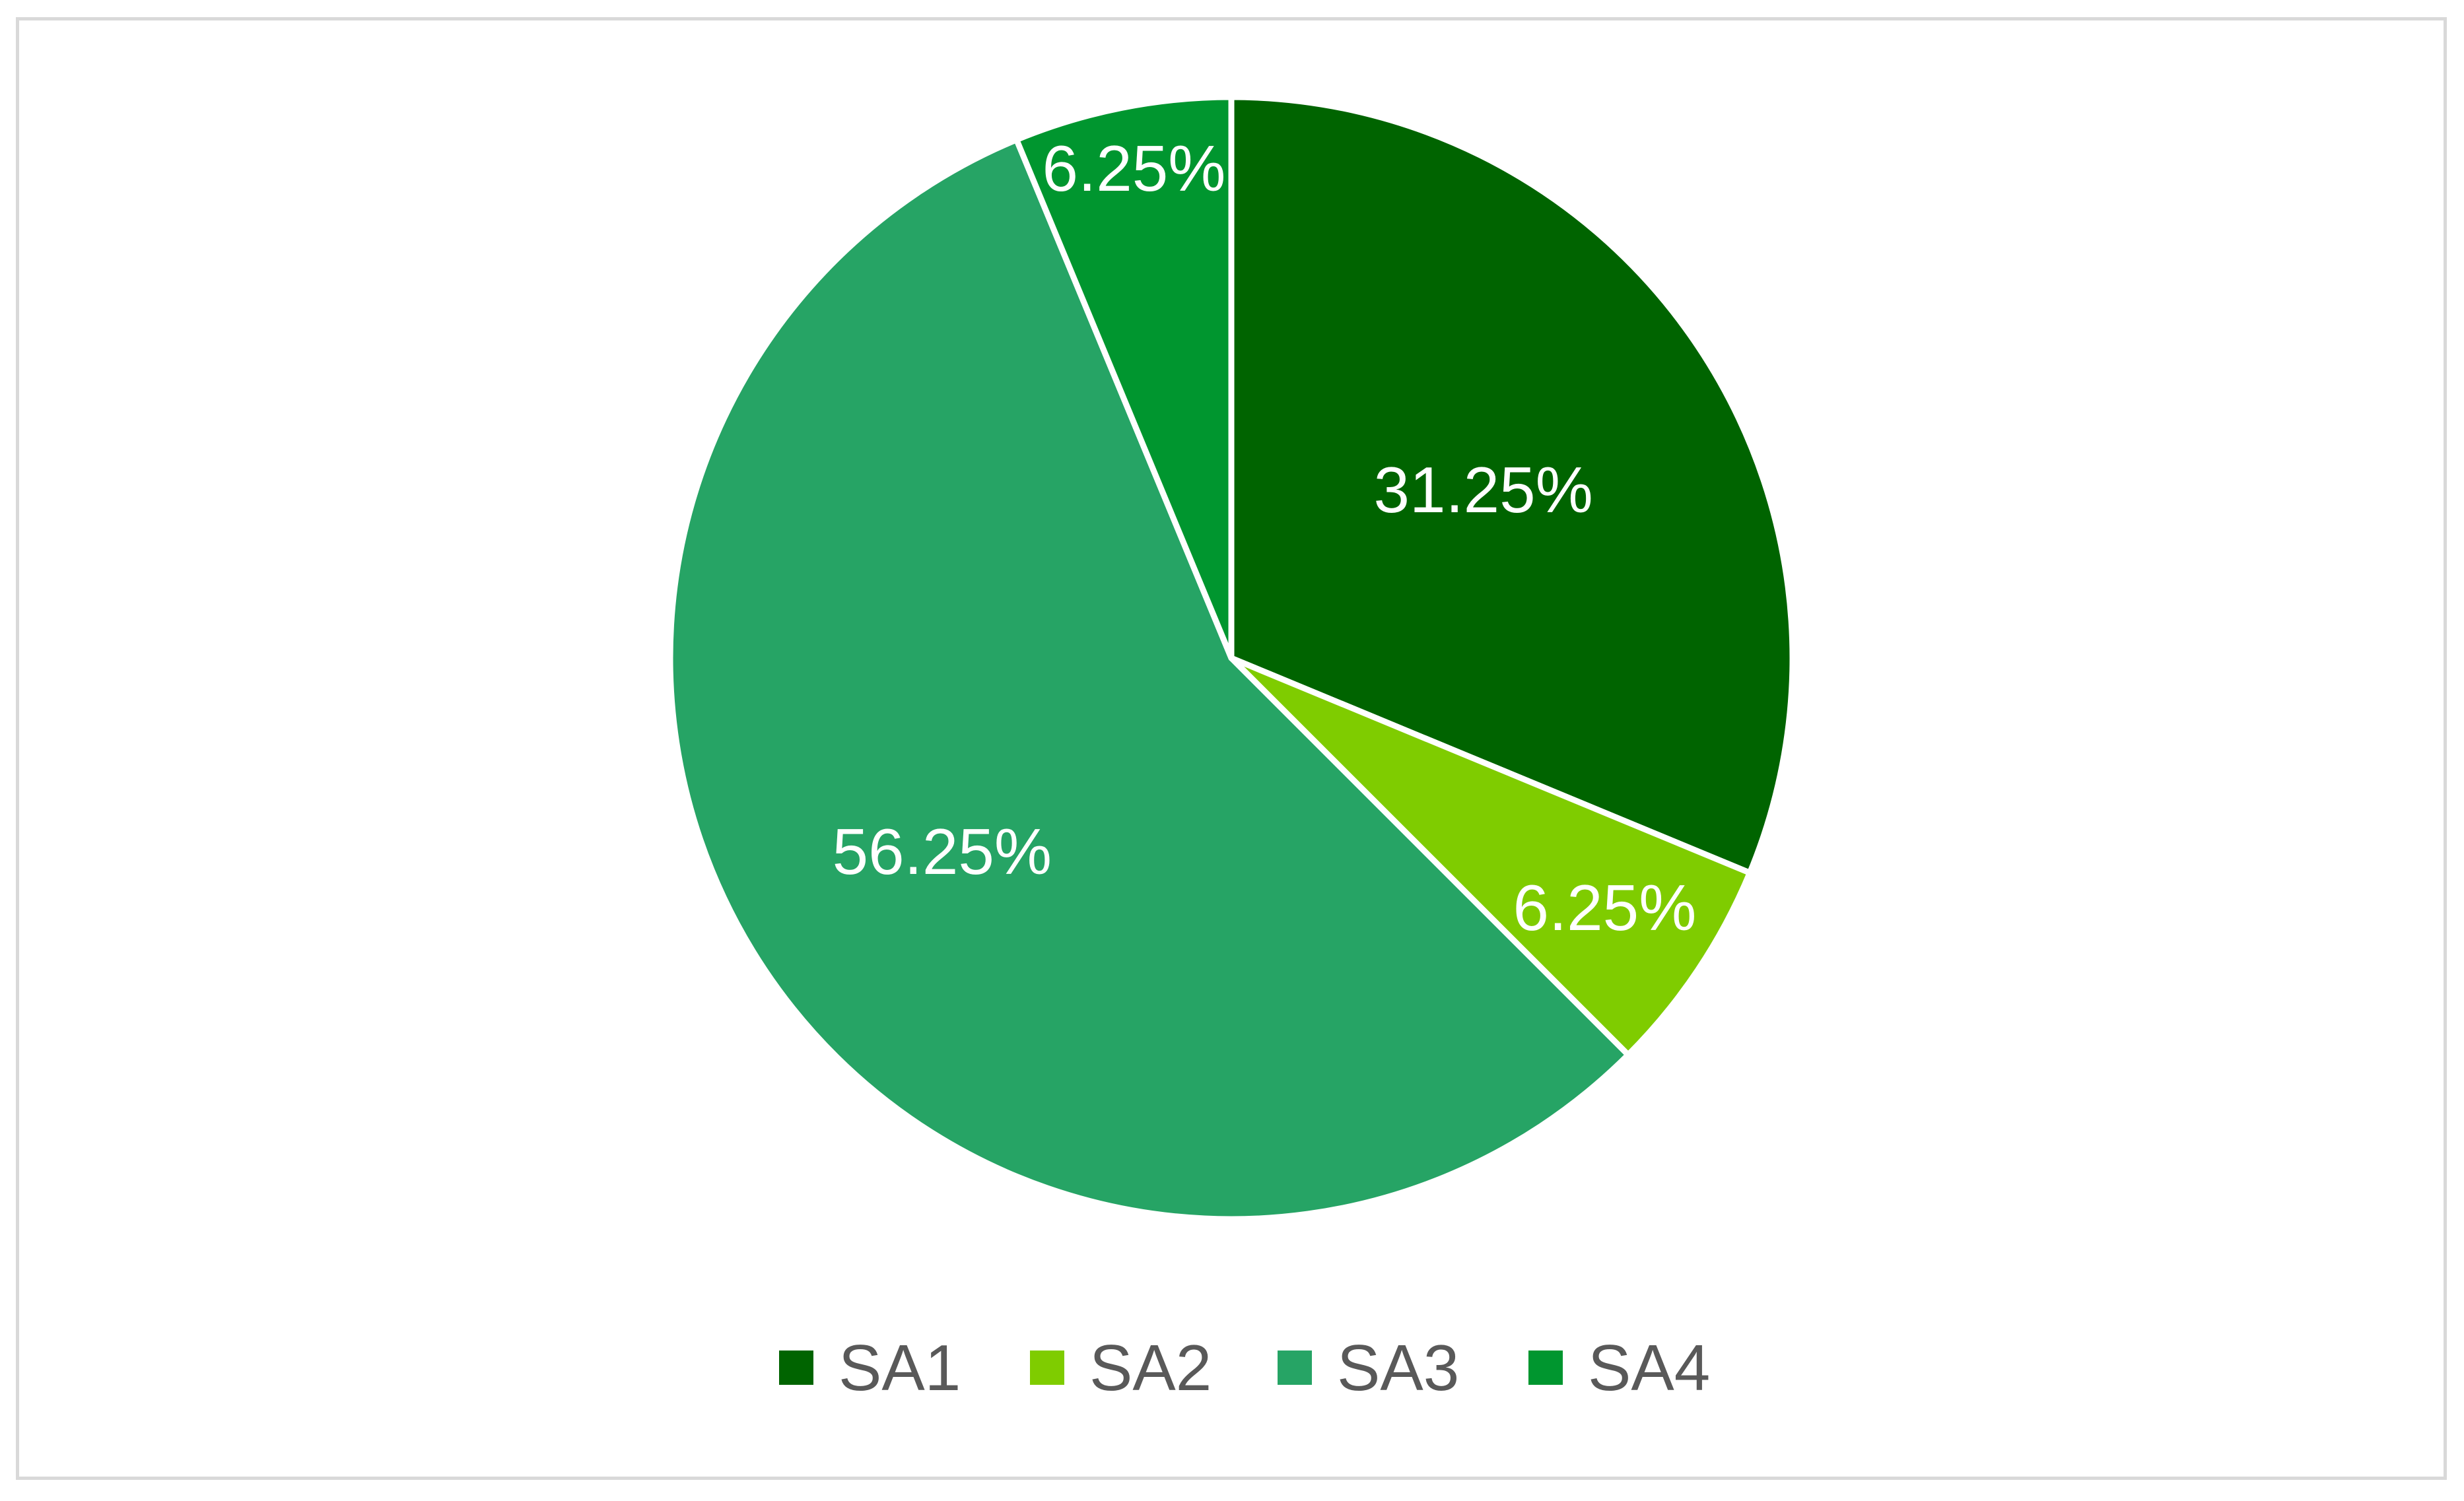 This screenshot has height=1501, width=2464. Describe the element at coordinates (1545, 1368) in the screenshot. I see `legend-swatch-sa4` at that location.